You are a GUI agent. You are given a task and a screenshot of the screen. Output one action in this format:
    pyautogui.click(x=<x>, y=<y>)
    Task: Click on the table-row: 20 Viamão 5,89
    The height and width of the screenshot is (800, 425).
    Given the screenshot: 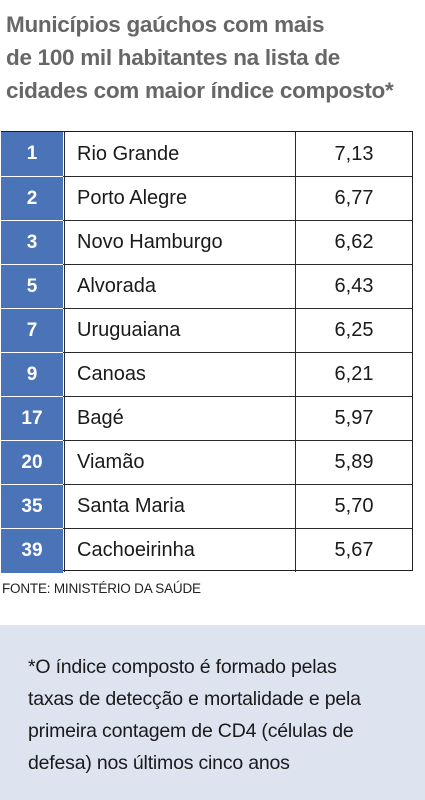 What is the action you would take?
    pyautogui.click(x=206, y=462)
    